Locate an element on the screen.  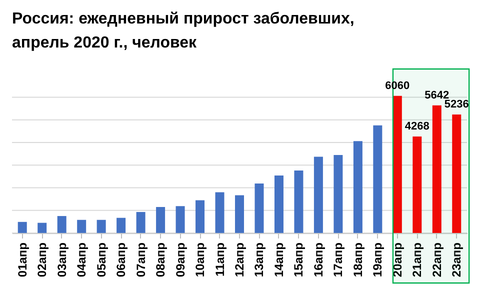
x-tick-label: 09апр is located at coordinates (180, 260).